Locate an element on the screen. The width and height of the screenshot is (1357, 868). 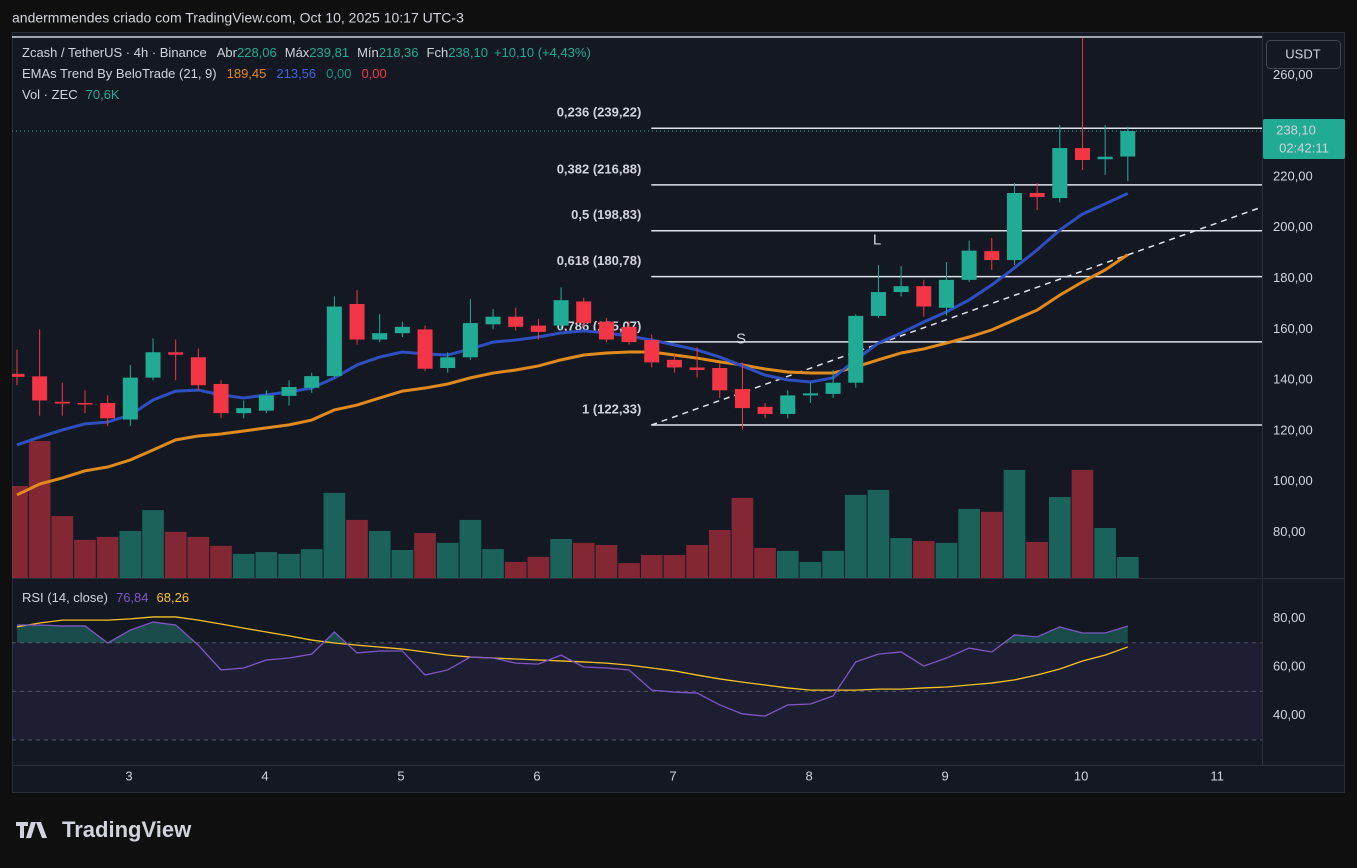
currency-button-box is located at coordinates (1303, 54).